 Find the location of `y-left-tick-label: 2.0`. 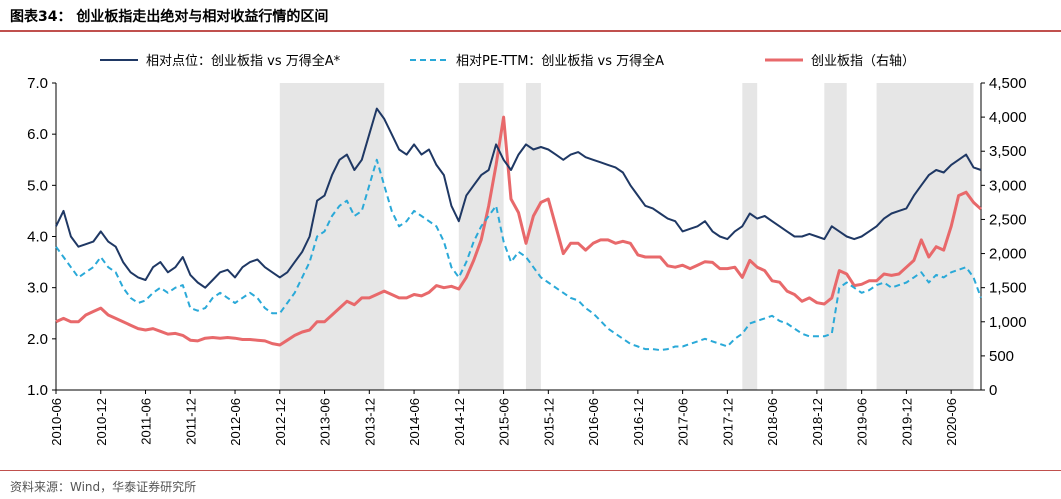

y-left-tick-label: 2.0 is located at coordinates (37, 339).